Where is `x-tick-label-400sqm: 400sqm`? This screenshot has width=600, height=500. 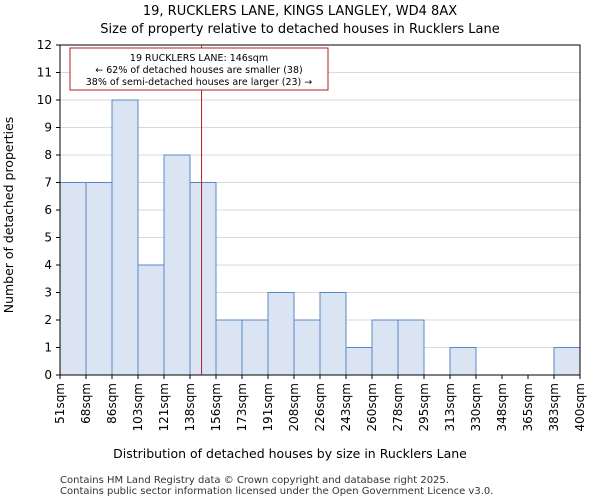
x-tick-label-400sqm: 400sqm is located at coordinates (580, 407).